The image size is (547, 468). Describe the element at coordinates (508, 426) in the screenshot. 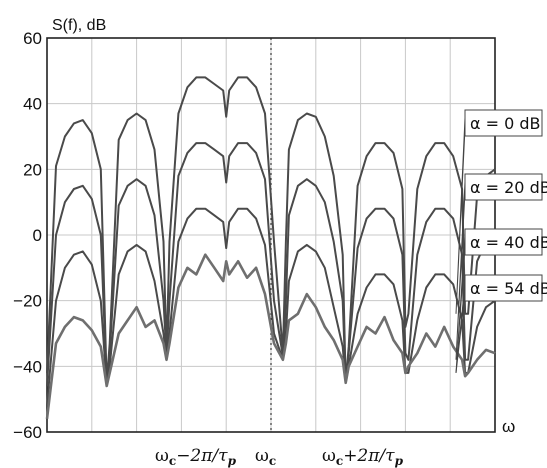

I see `x-axis-label: ω` at that location.